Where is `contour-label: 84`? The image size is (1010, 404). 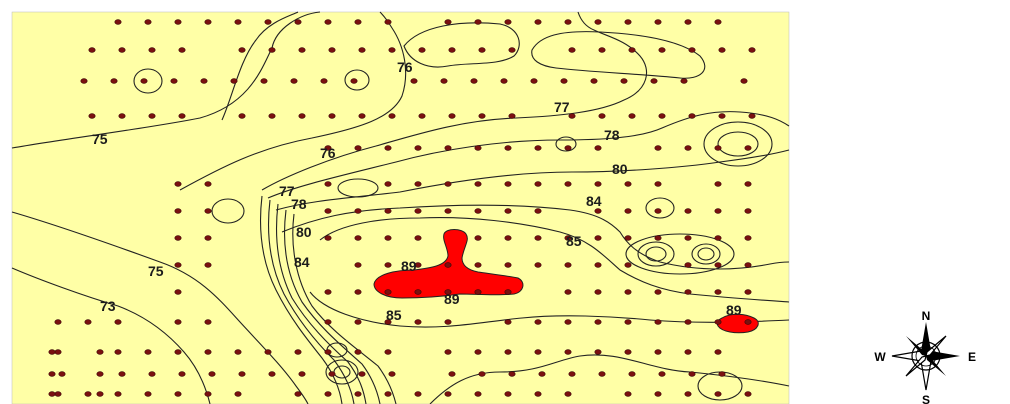 contour-label: 84 is located at coordinates (594, 201).